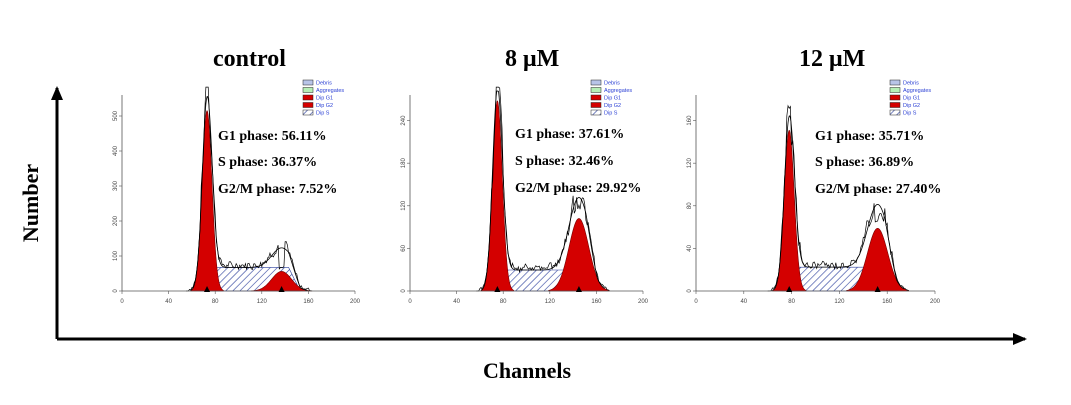 This screenshot has height=405, width=1071. What do you see at coordinates (116, 255) in the screenshot?
I see `y-tick-label: 100` at bounding box center [116, 255].